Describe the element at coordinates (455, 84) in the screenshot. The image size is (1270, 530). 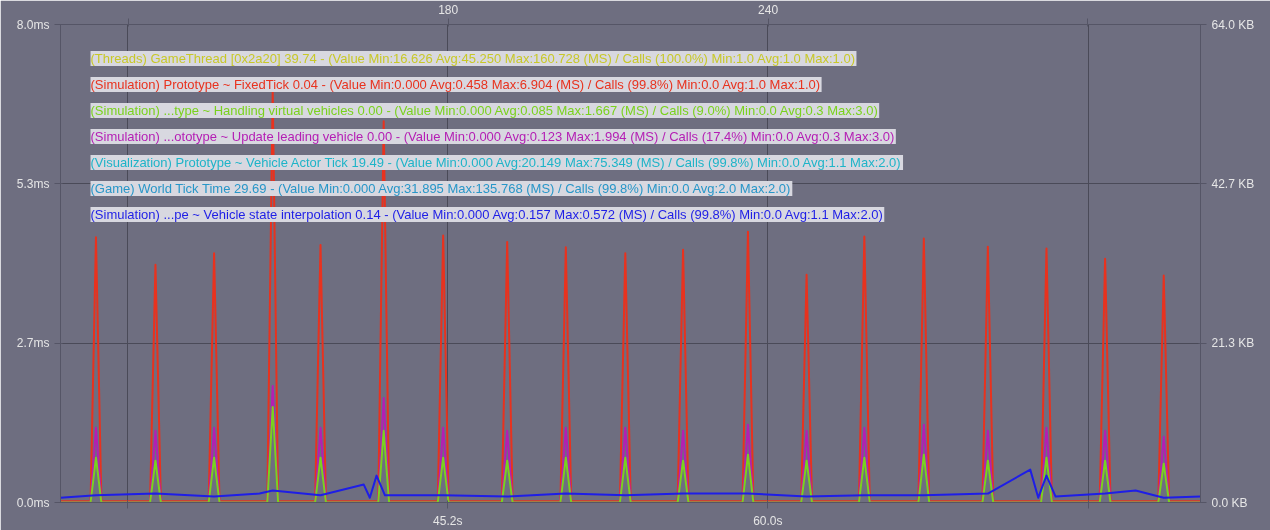
I see `text: (Simulation) Prototype ~ FixedTick 0.04 - (Value Min:0.000 Avg:0.458 Max:6.904 (MS) / Calls (99.8%) Min:0.0 Avg:1.0 Max:1.0)` at that location.